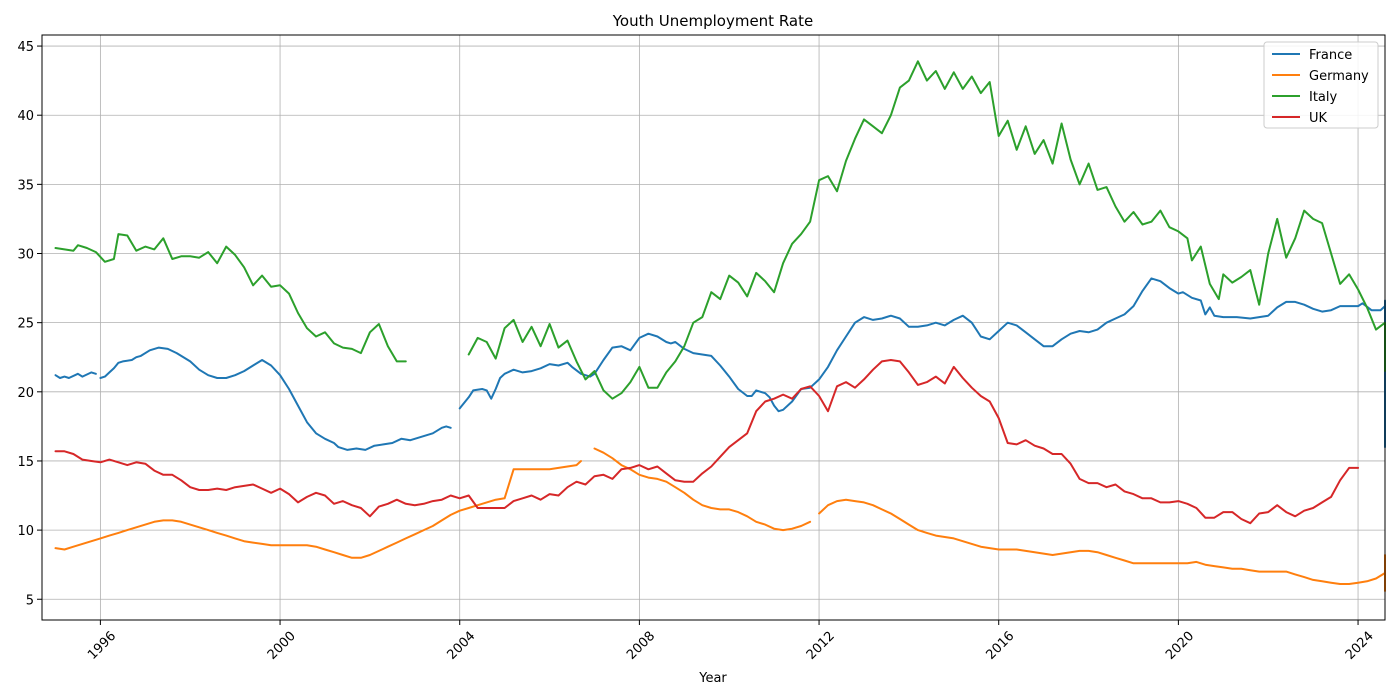 The image size is (1400, 700). I want to click on y-axis-ticks: 5 10 15 20 25 30 35 40 45, so click(29, 324).